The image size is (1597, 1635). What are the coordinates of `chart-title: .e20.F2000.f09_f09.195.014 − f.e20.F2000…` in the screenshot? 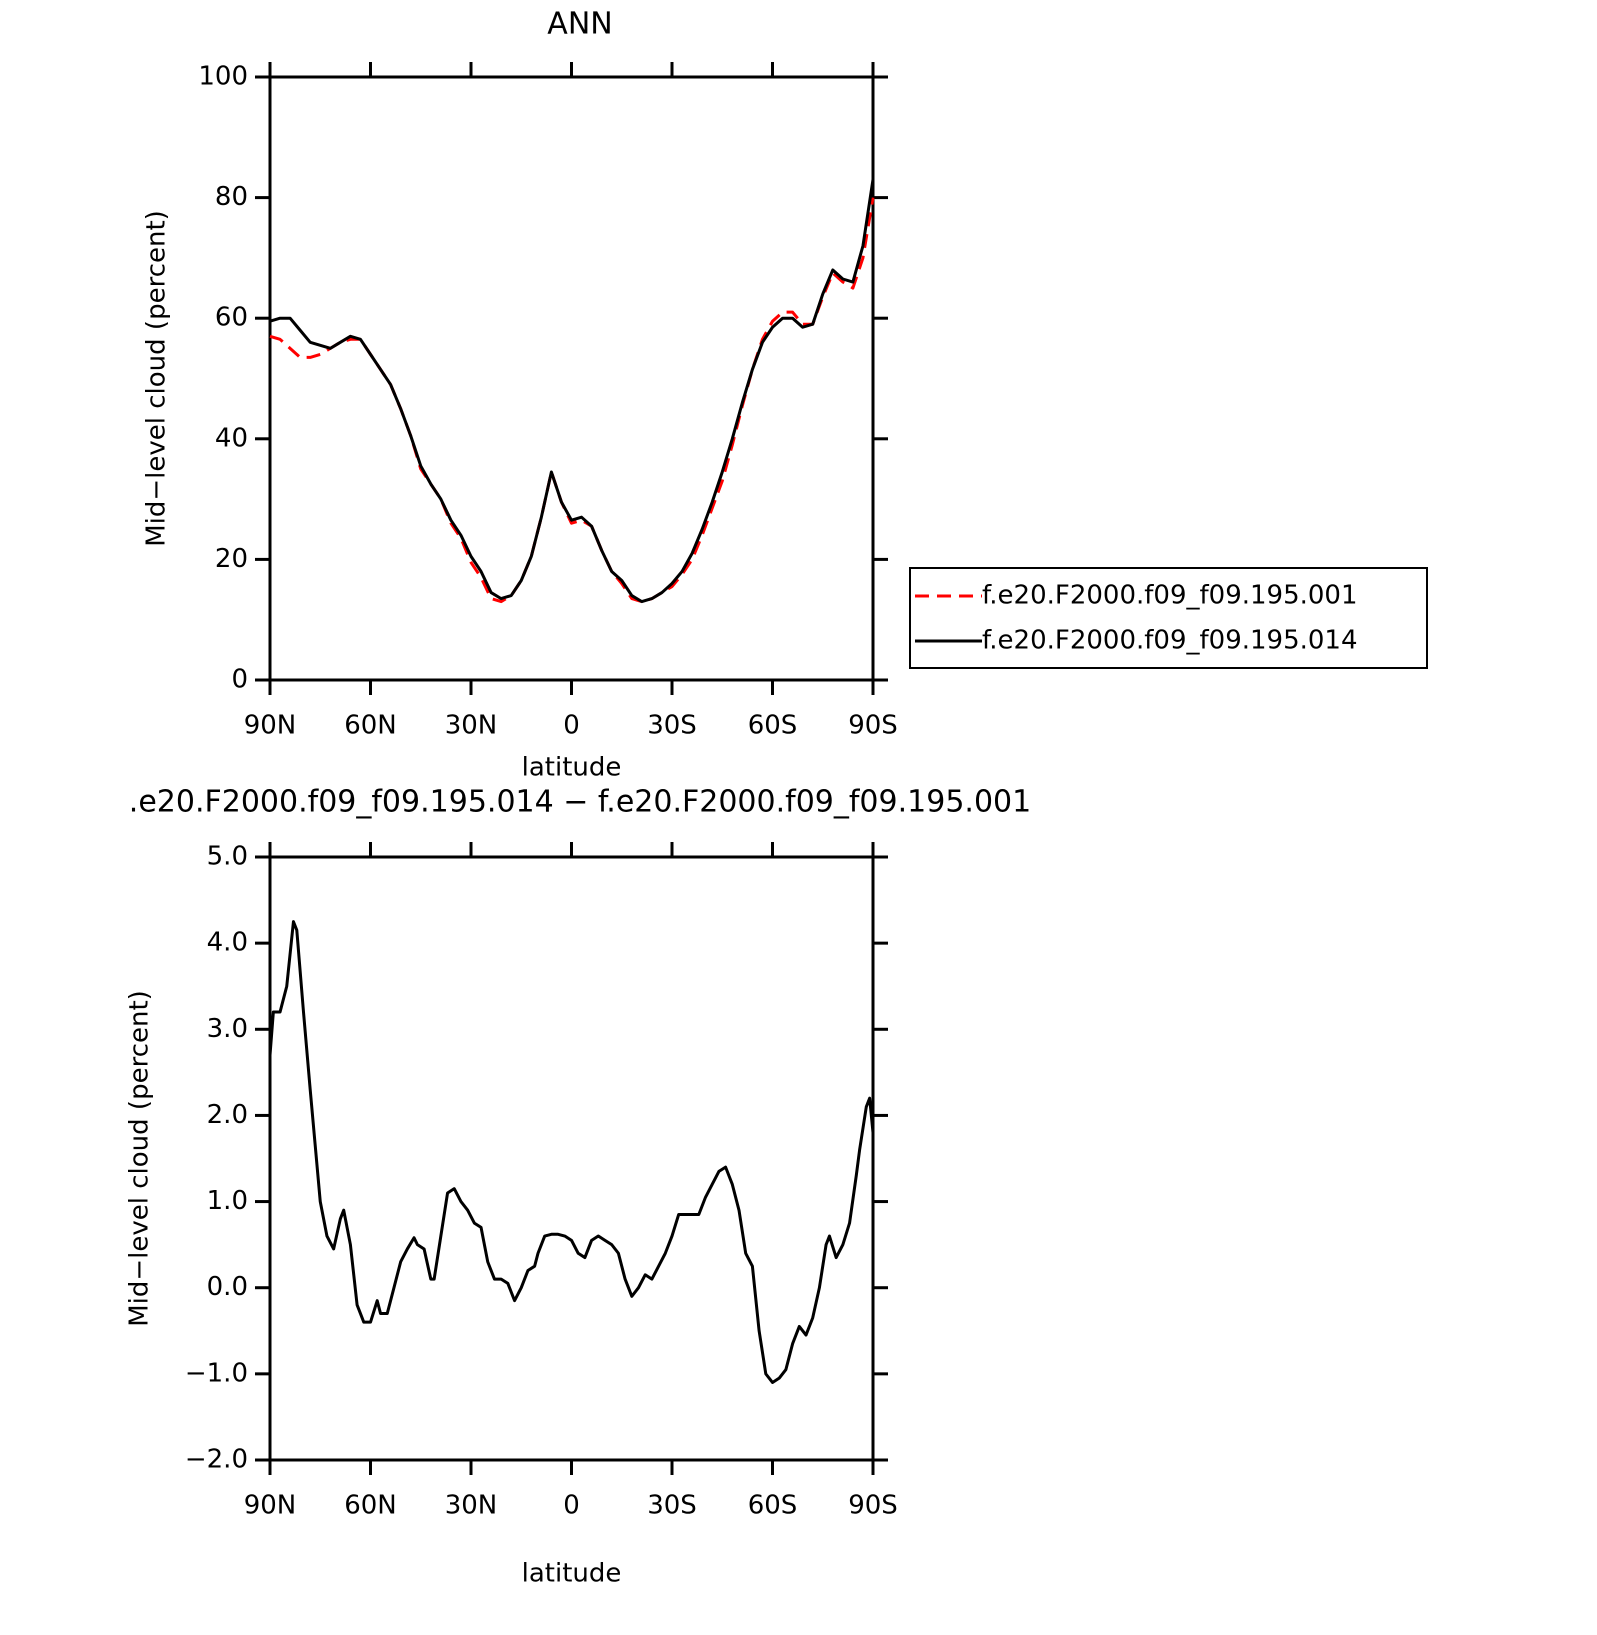 It's located at (580, 802).